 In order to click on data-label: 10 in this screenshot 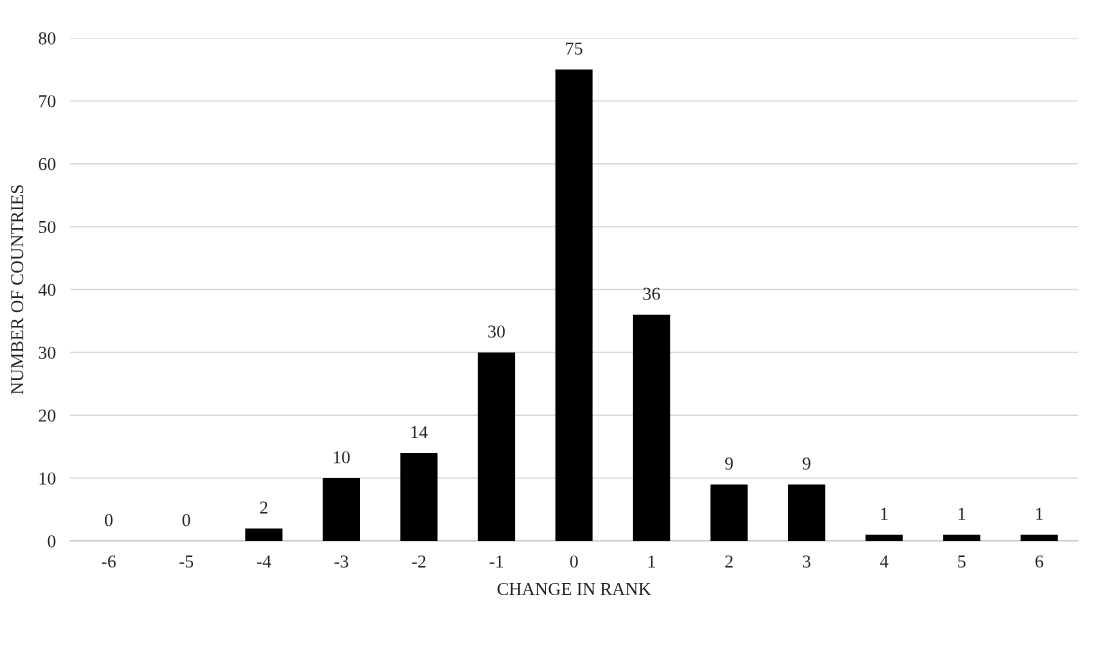, I will do `click(341, 457)`.